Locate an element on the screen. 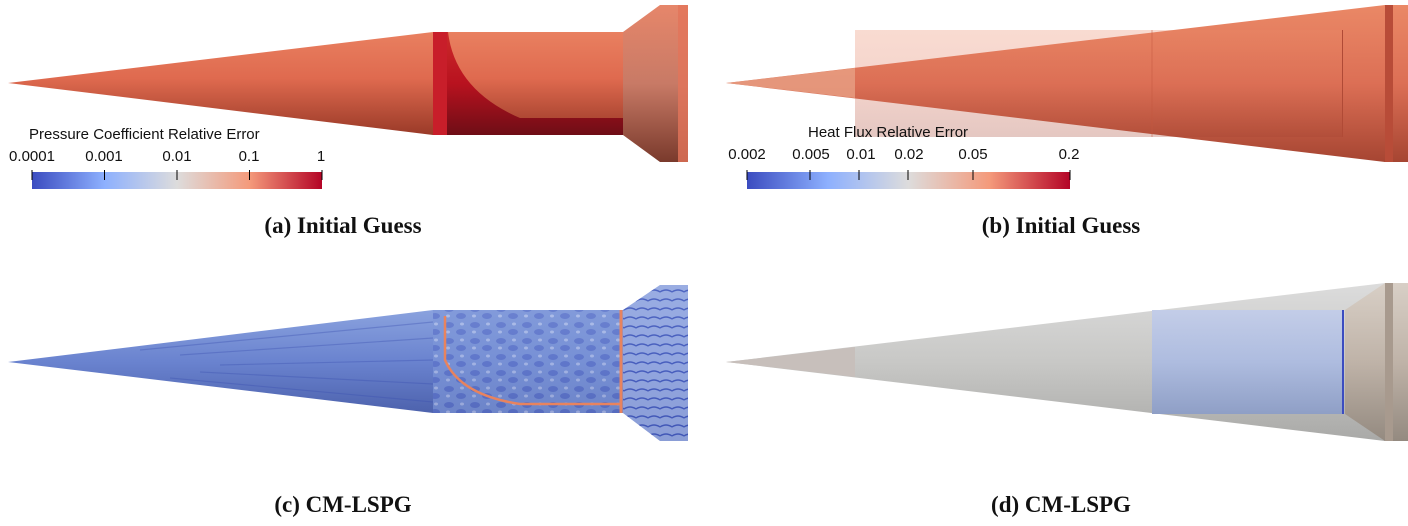 The width and height of the screenshot is (1408, 526). render-panel-a is located at coordinates (348, 83).